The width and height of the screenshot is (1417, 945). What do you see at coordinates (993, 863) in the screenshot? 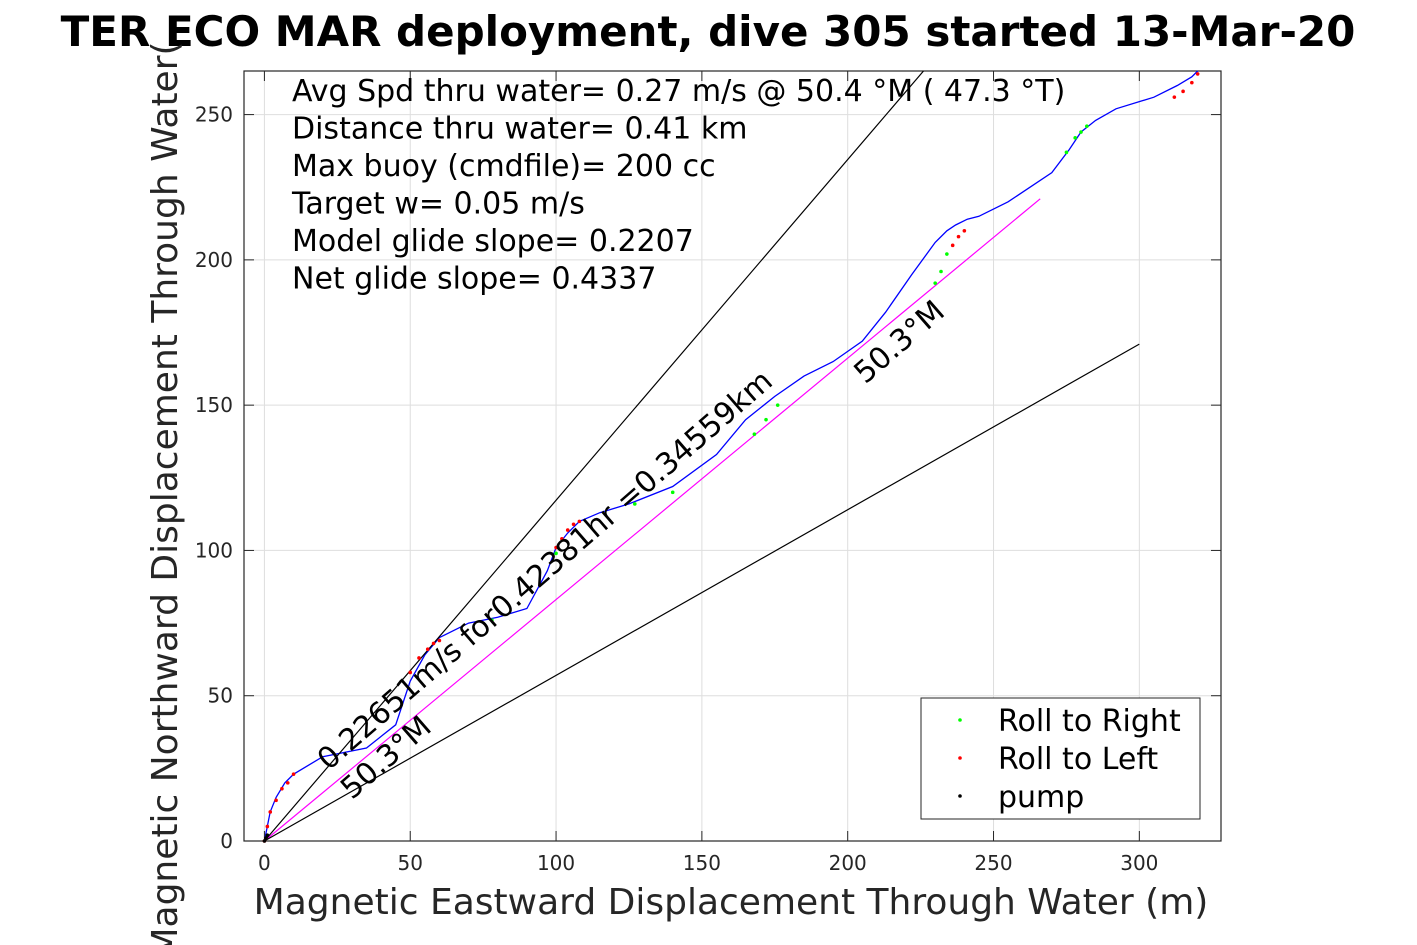
I see `x-tick-label: 250` at bounding box center [993, 863].